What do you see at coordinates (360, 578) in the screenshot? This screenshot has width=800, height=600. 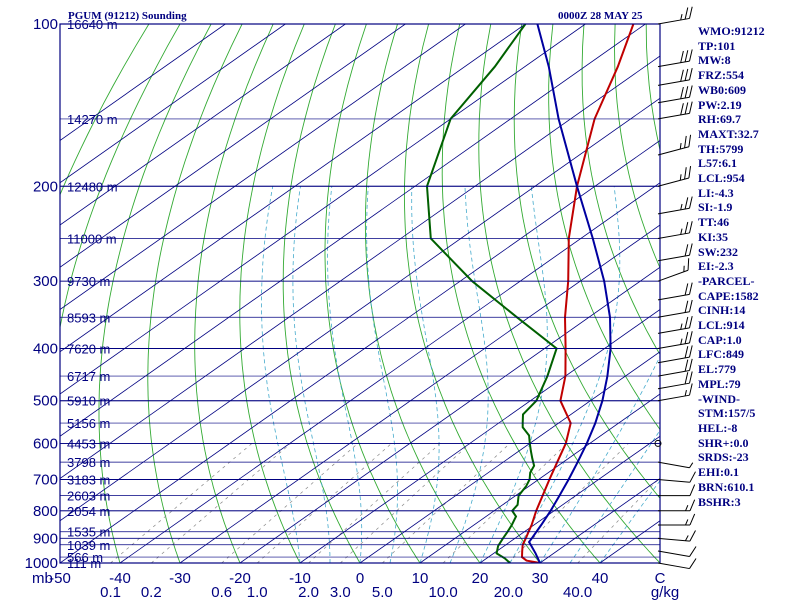 I see `temperature-tick-label: 0` at bounding box center [360, 578].